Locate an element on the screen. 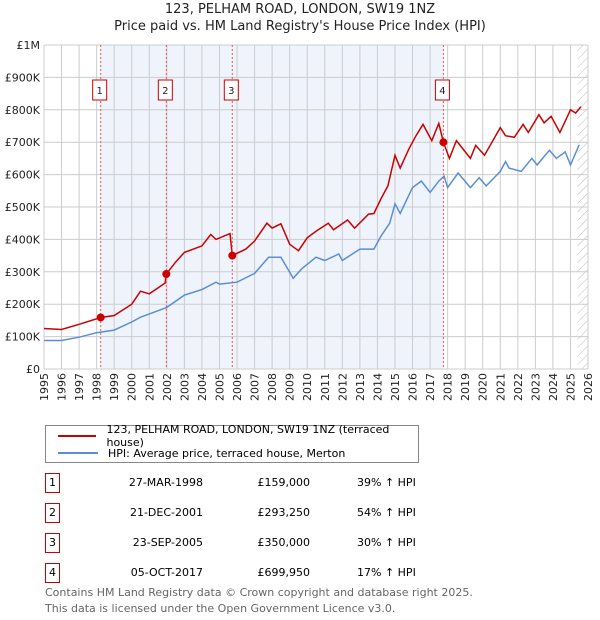 The image size is (600, 620). sale-number: 1 is located at coordinates (52, 483).